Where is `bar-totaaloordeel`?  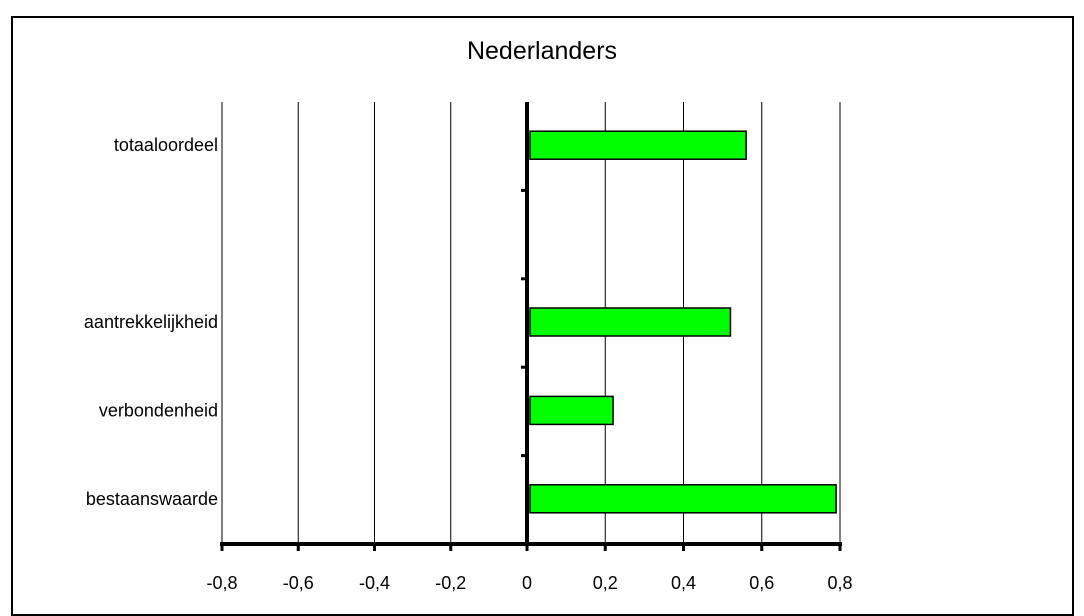 bar-totaaloordeel is located at coordinates (638, 145).